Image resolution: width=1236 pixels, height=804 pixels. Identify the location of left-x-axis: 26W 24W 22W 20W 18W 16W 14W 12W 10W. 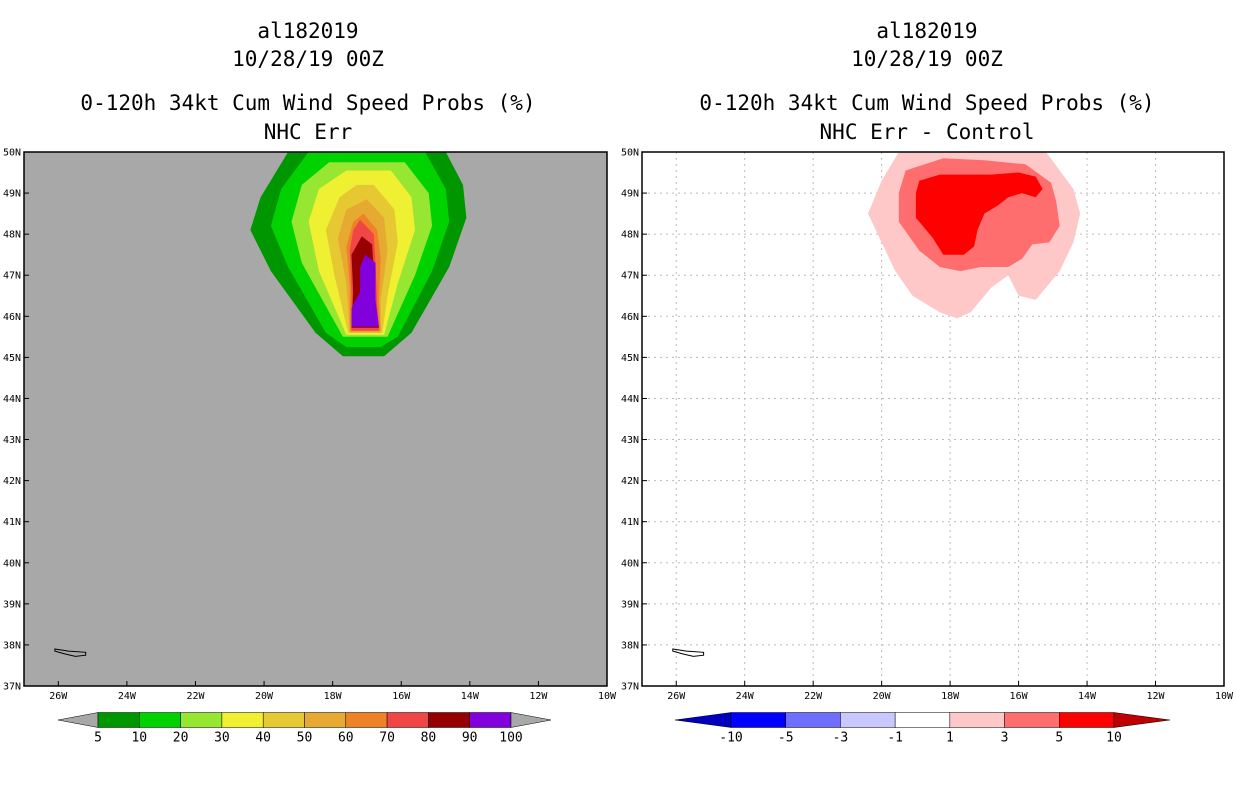
(333, 691).